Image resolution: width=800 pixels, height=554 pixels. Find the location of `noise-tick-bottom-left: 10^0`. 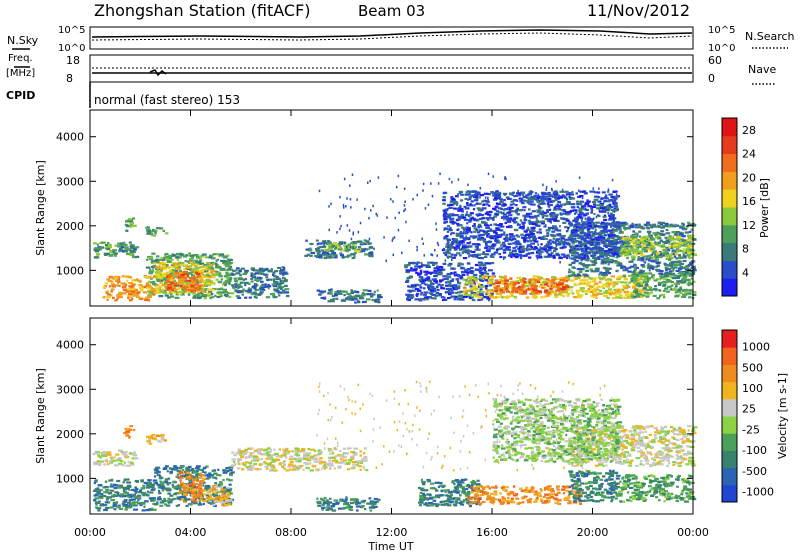

noise-tick-bottom-left: 10^0 is located at coordinates (71, 48).